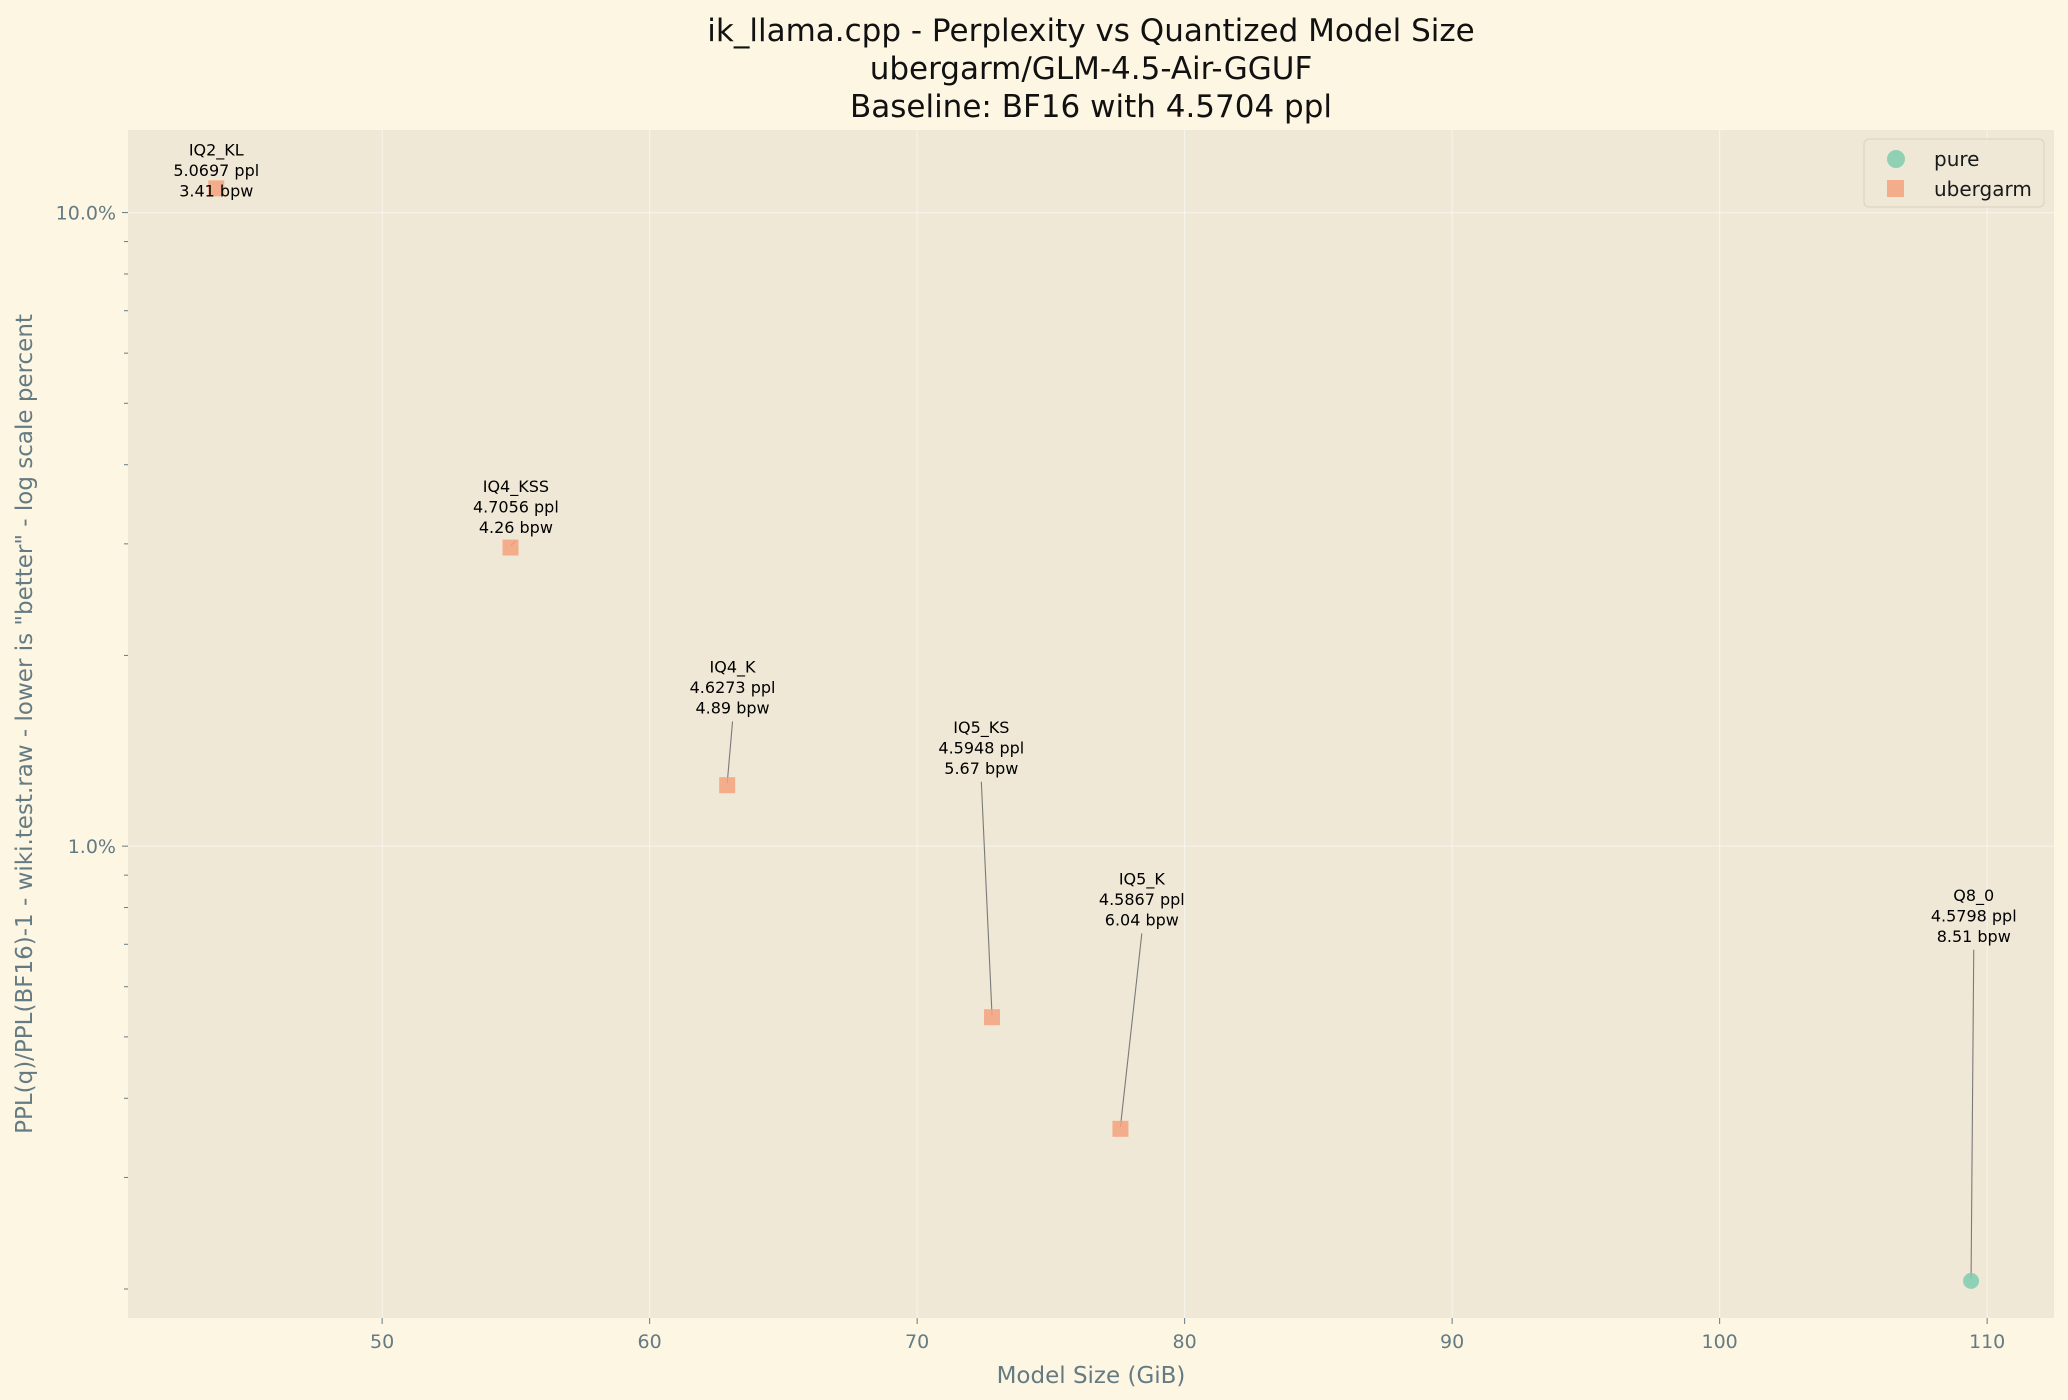 Image resolution: width=2068 pixels, height=1400 pixels. I want to click on point-annotation-line: 4.26 bpw, so click(516, 527).